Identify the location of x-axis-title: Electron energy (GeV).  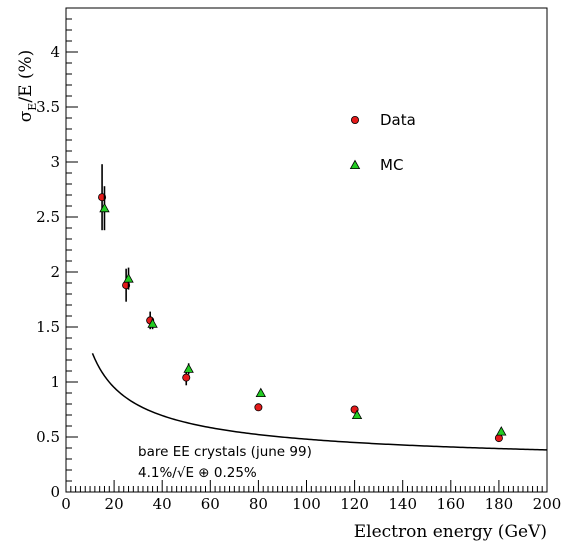
(450, 532).